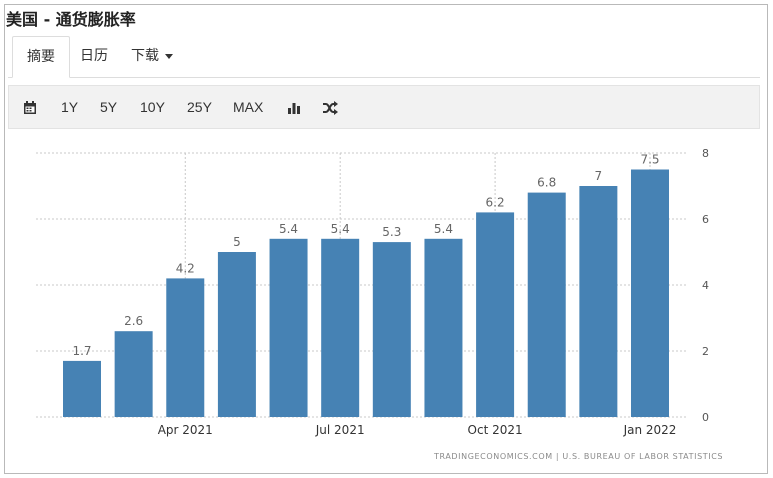 This screenshot has height=478, width=773. What do you see at coordinates (70, 107) in the screenshot?
I see `range-1y-button: 1Y` at bounding box center [70, 107].